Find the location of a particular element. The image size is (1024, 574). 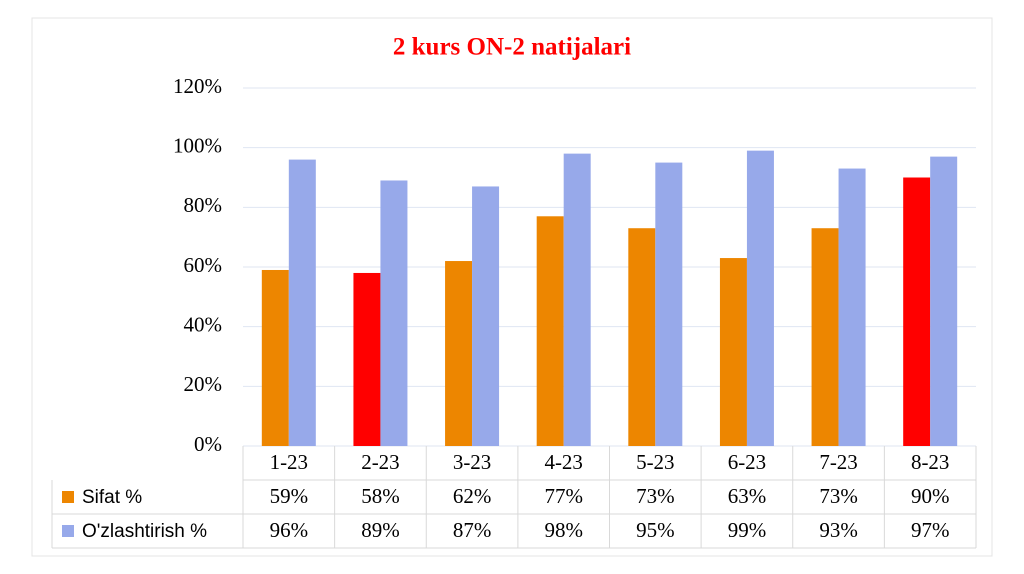

table-value: 87% is located at coordinates (472, 530).